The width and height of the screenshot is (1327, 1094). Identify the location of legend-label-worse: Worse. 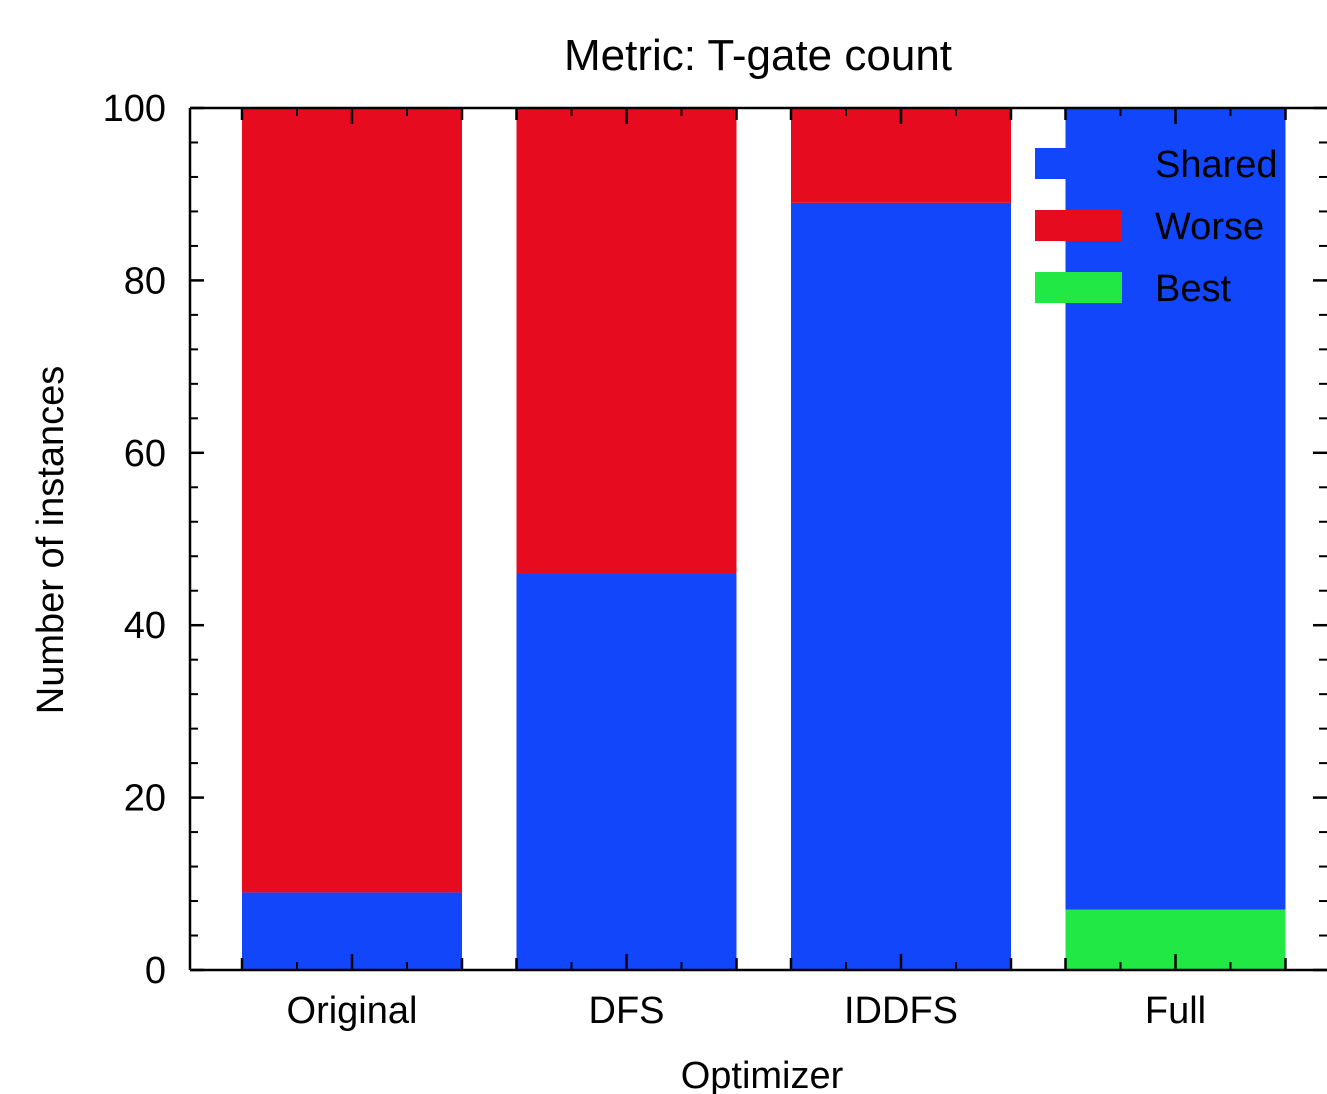
(1209, 227).